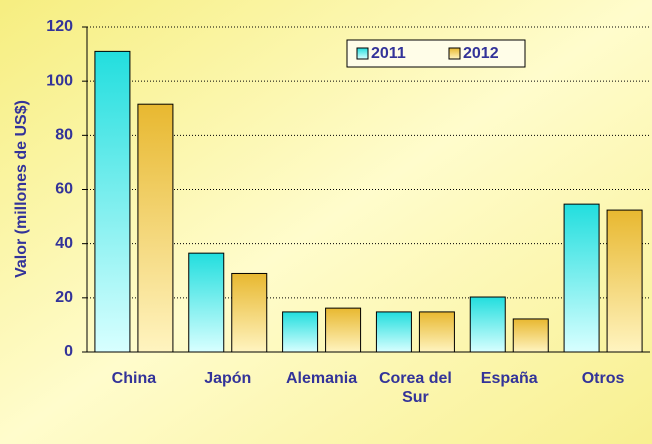 This screenshot has width=652, height=444. I want to click on y-tick-label: 40, so click(64, 243).